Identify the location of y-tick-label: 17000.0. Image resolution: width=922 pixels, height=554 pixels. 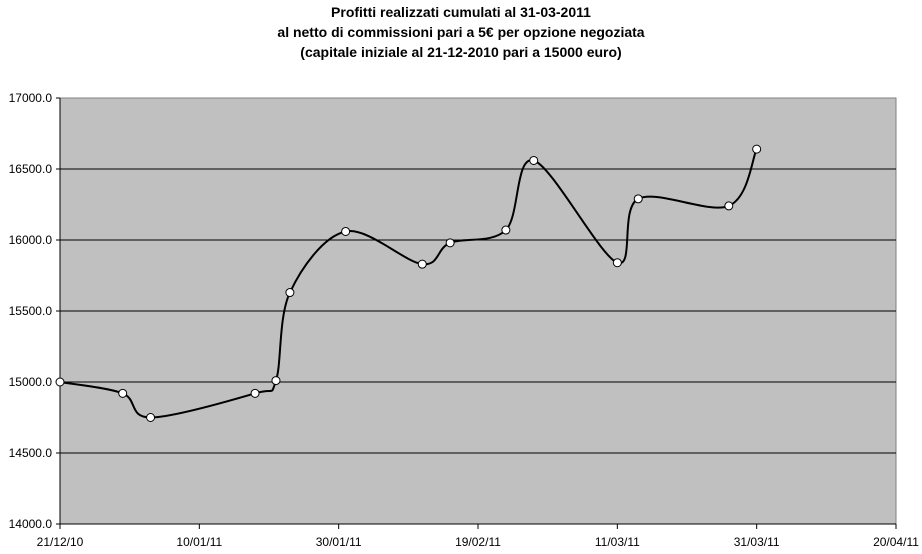
(31, 98).